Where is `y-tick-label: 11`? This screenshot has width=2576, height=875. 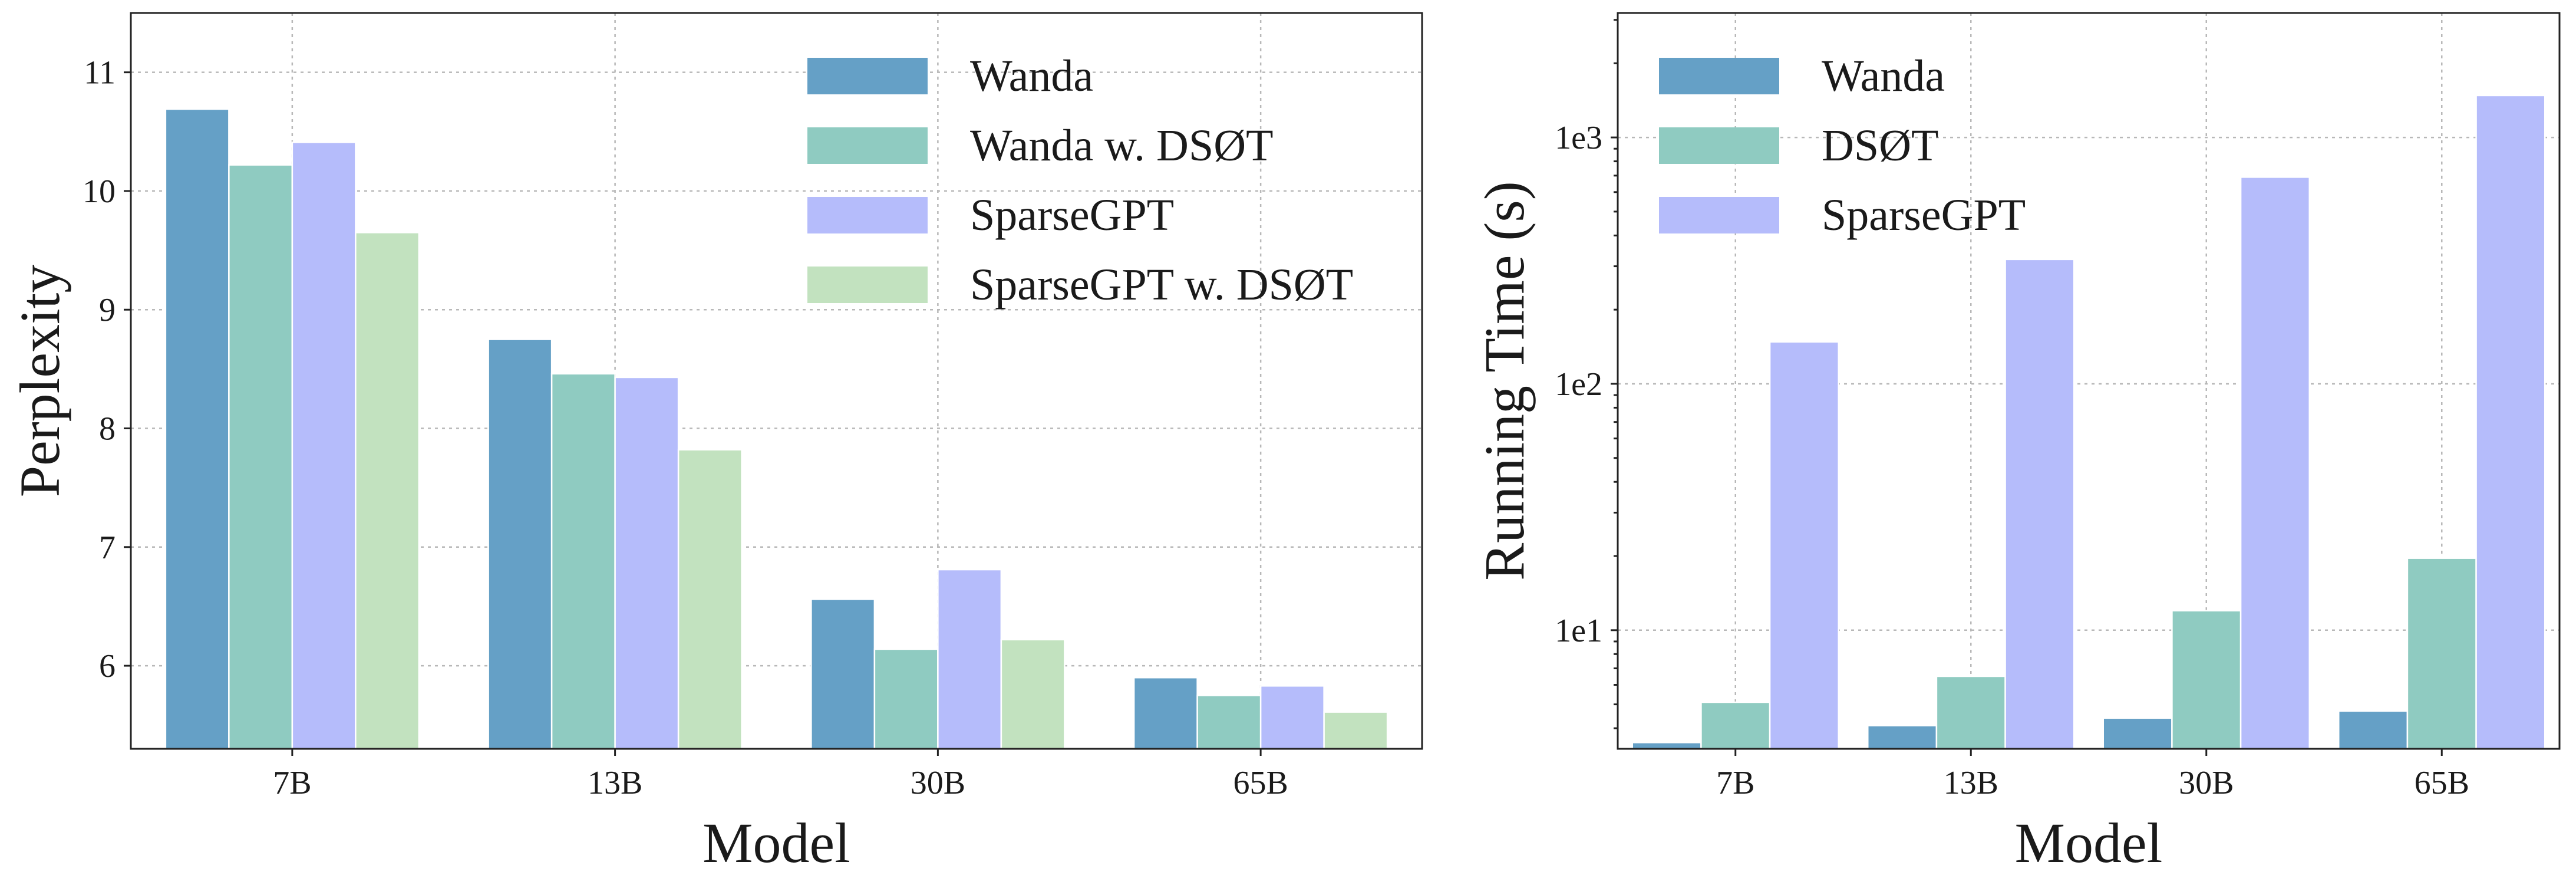 y-tick-label: 11 is located at coordinates (100, 73).